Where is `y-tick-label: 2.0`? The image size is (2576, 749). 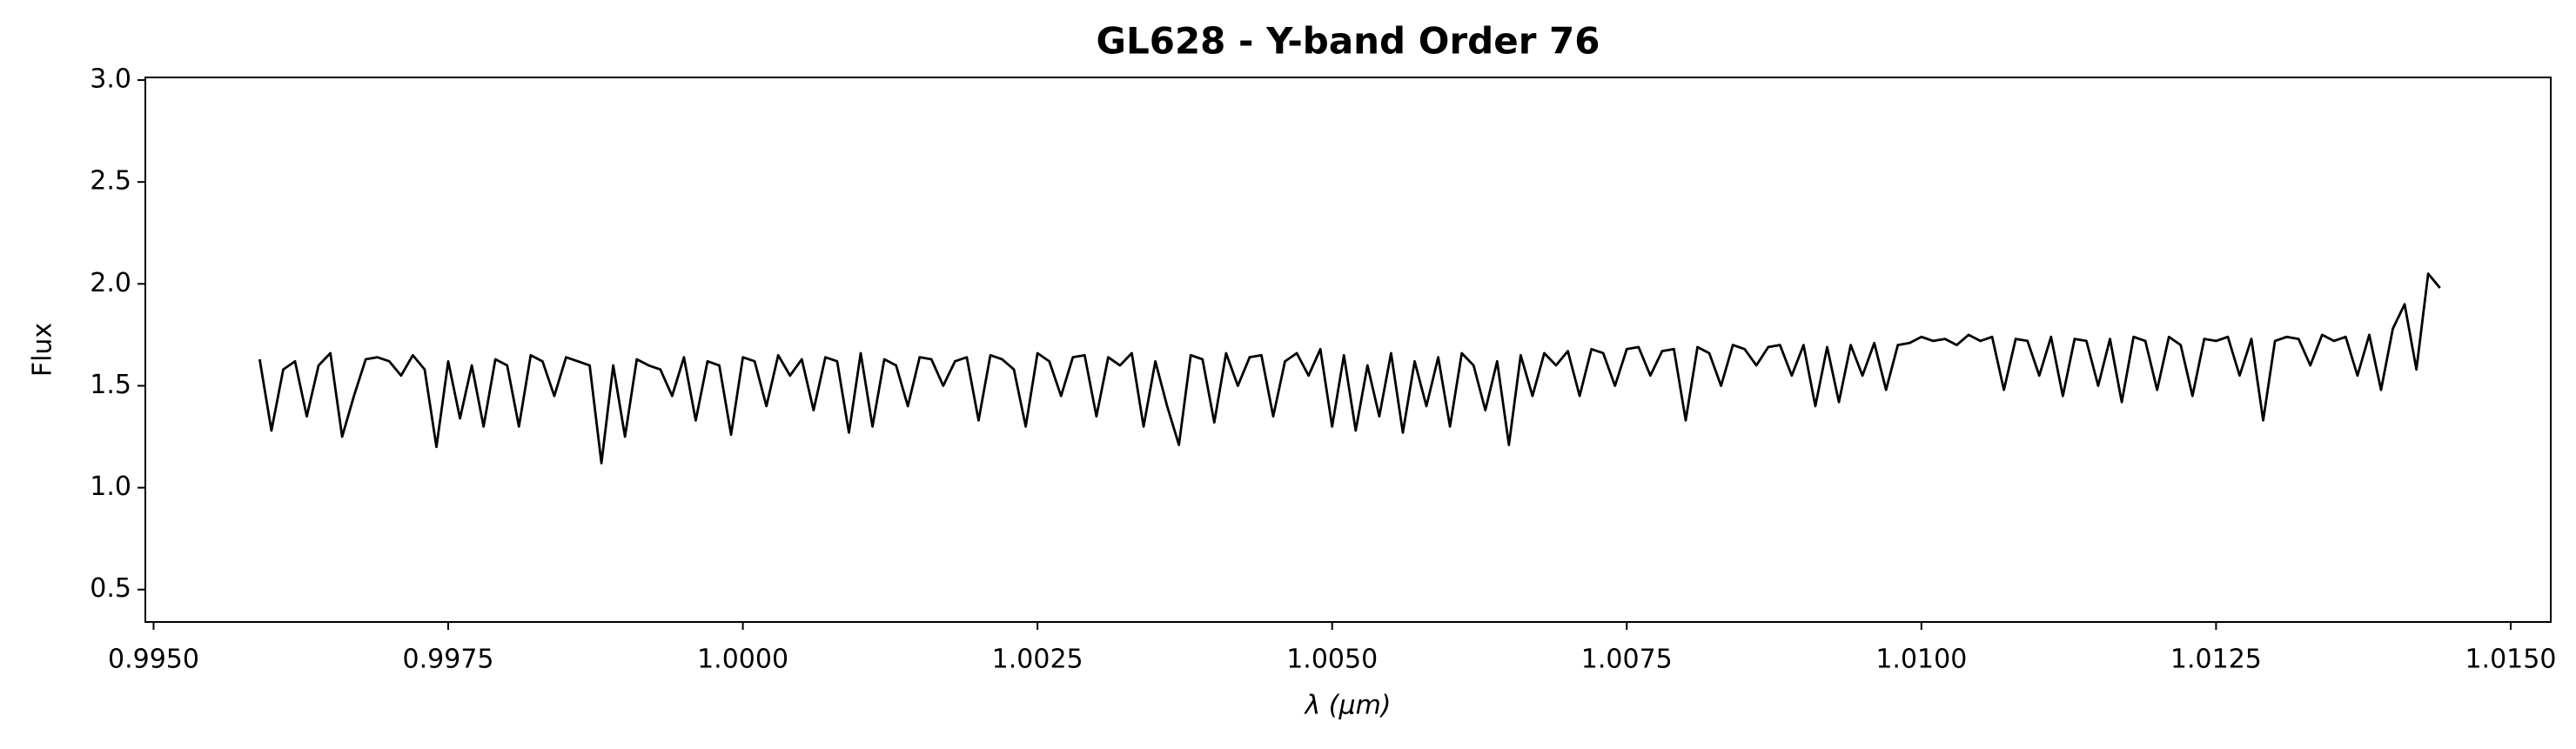 y-tick-label: 2.0 is located at coordinates (110, 283).